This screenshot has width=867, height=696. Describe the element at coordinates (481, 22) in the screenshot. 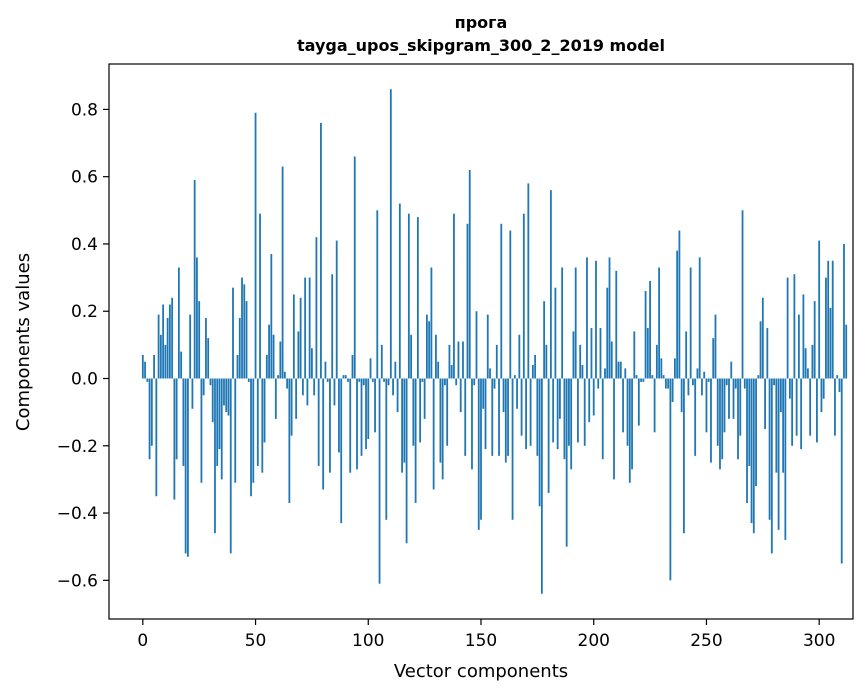

I see `chart-title: прога` at that location.